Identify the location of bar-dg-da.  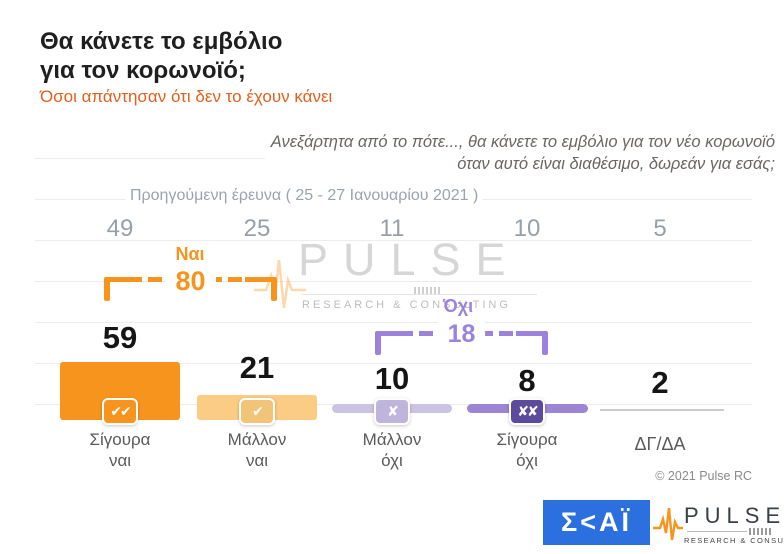
(662, 410).